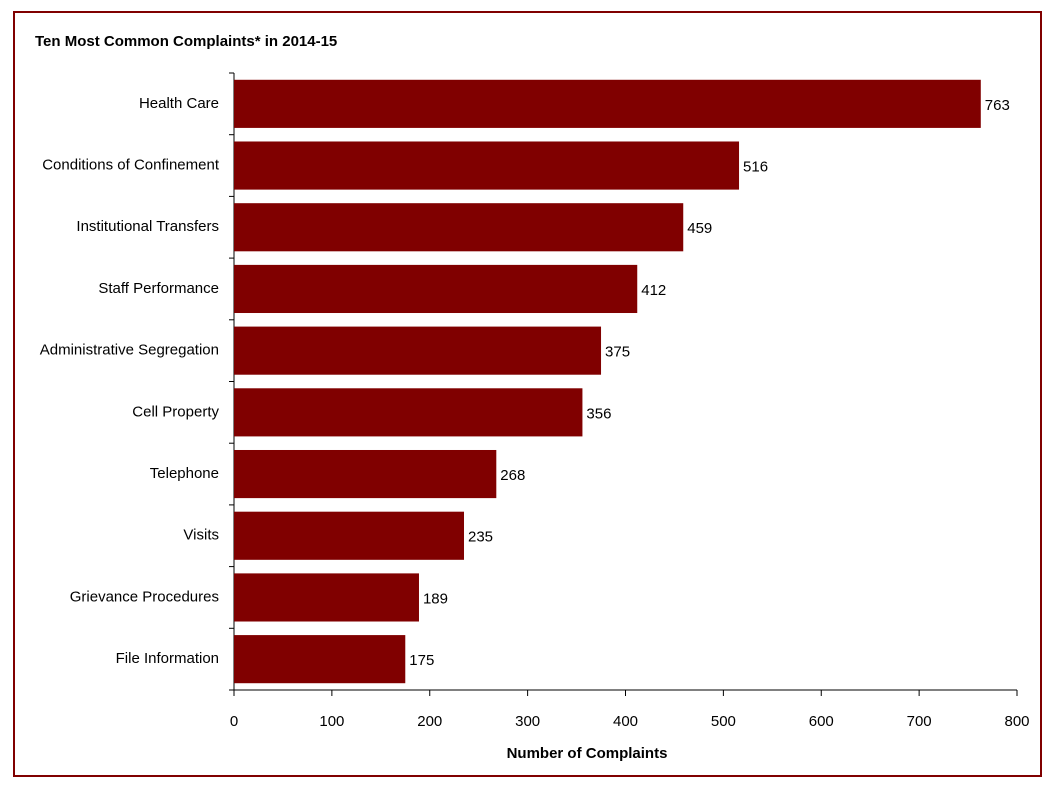 The image size is (1055, 789). Describe the element at coordinates (527, 721) in the screenshot. I see `x-tick-label: 300` at that location.